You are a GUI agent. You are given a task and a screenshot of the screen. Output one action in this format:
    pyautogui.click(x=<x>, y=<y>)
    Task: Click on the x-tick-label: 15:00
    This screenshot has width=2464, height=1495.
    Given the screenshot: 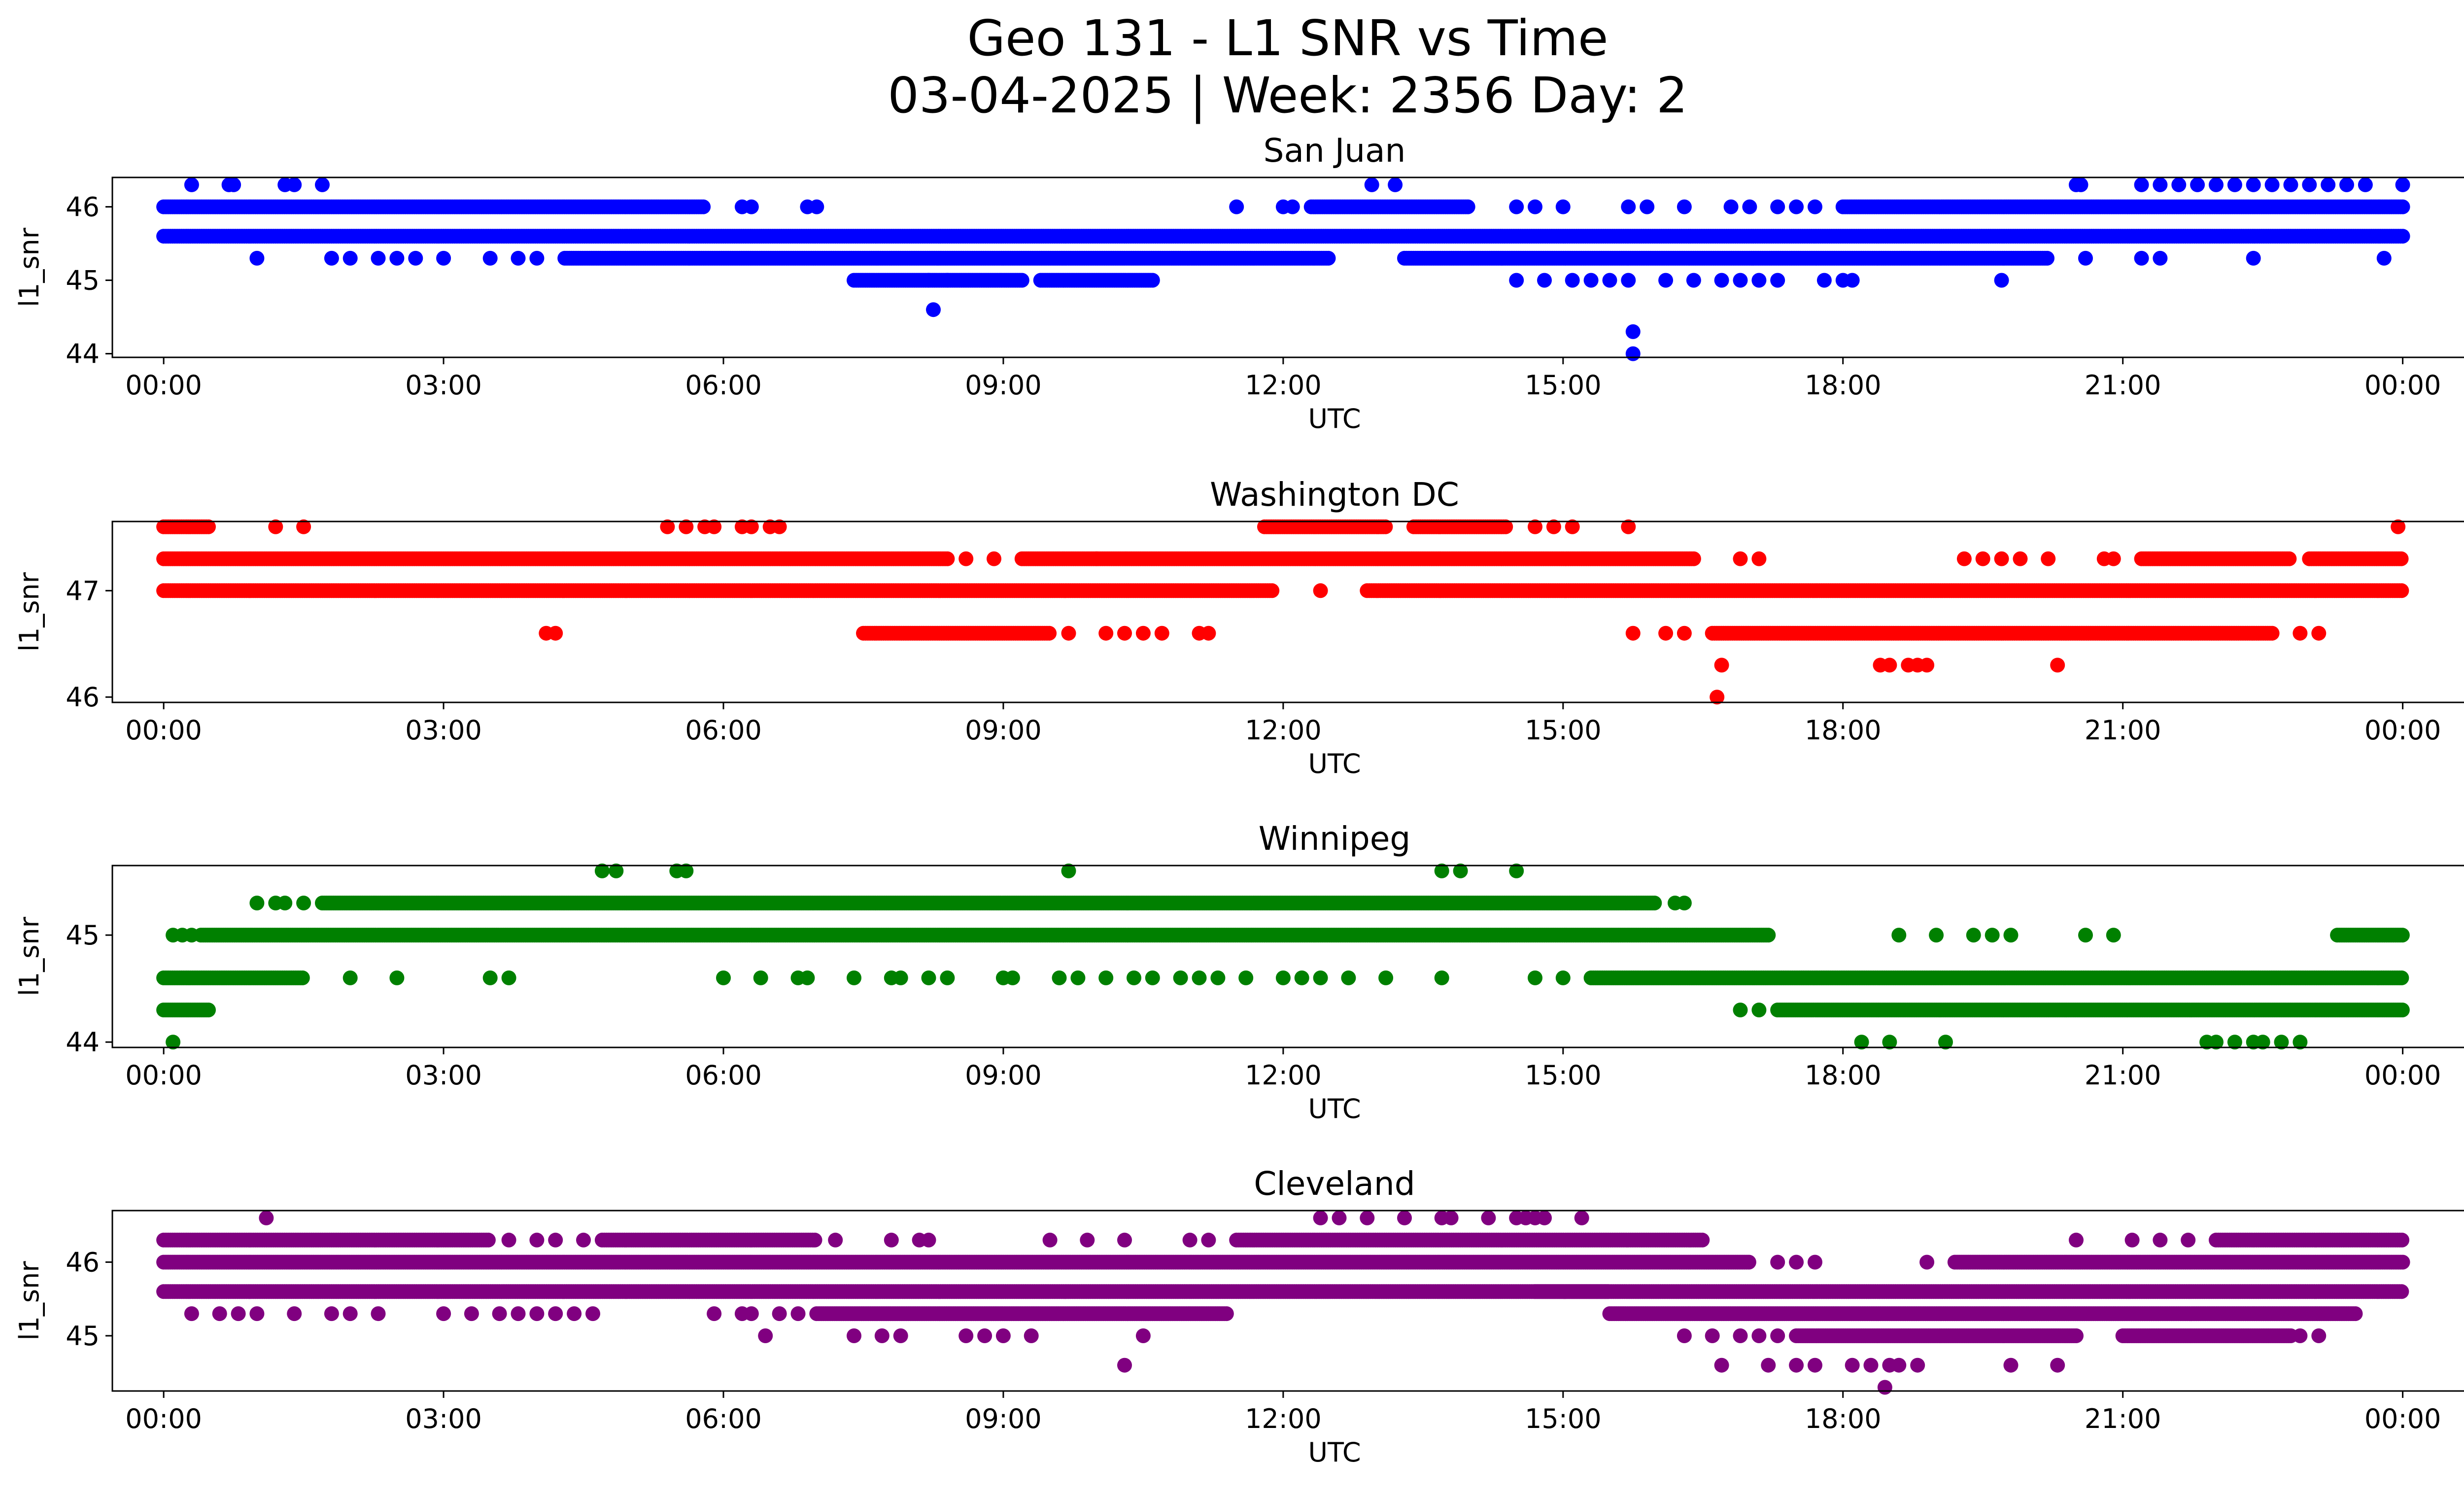 What is the action you would take?
    pyautogui.click(x=1563, y=730)
    